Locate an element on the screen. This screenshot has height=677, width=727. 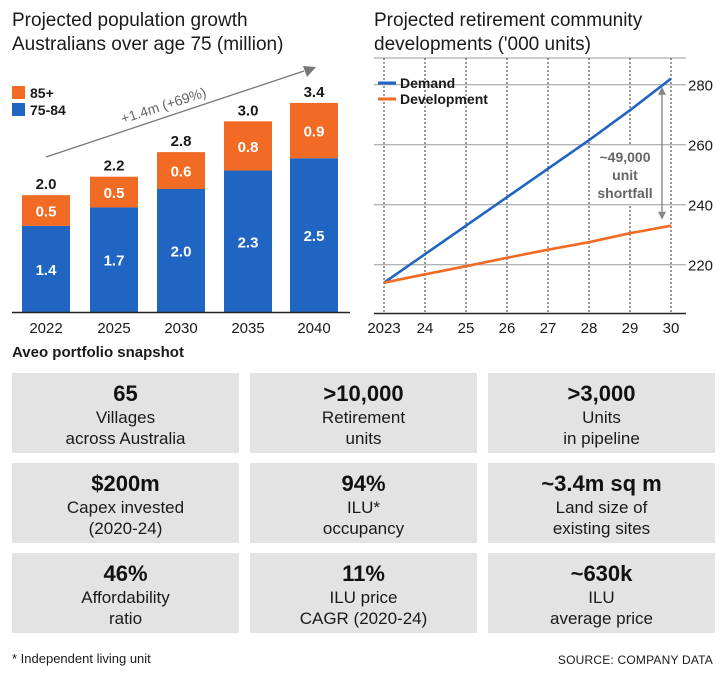
stat-card: ~630k ILU average price is located at coordinates (601, 593).